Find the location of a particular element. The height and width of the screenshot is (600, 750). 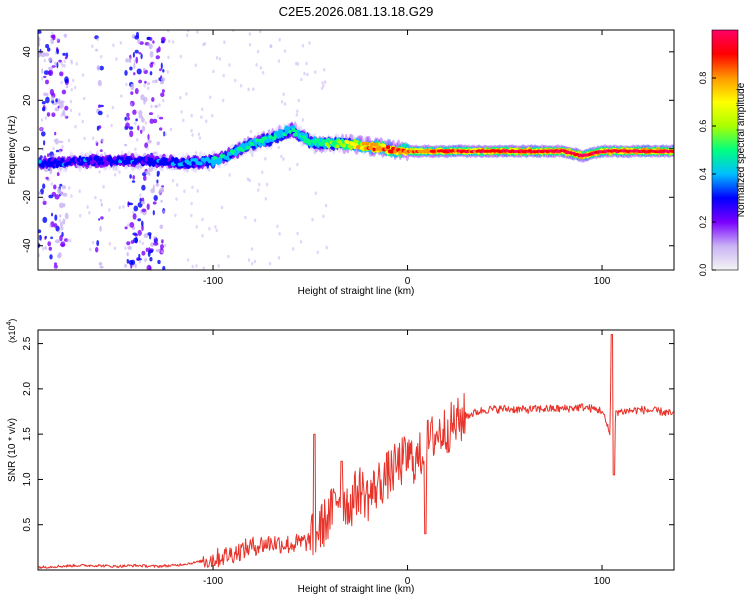

spectrogram-y-label: Frequency (Hz) is located at coordinates (12, 150).